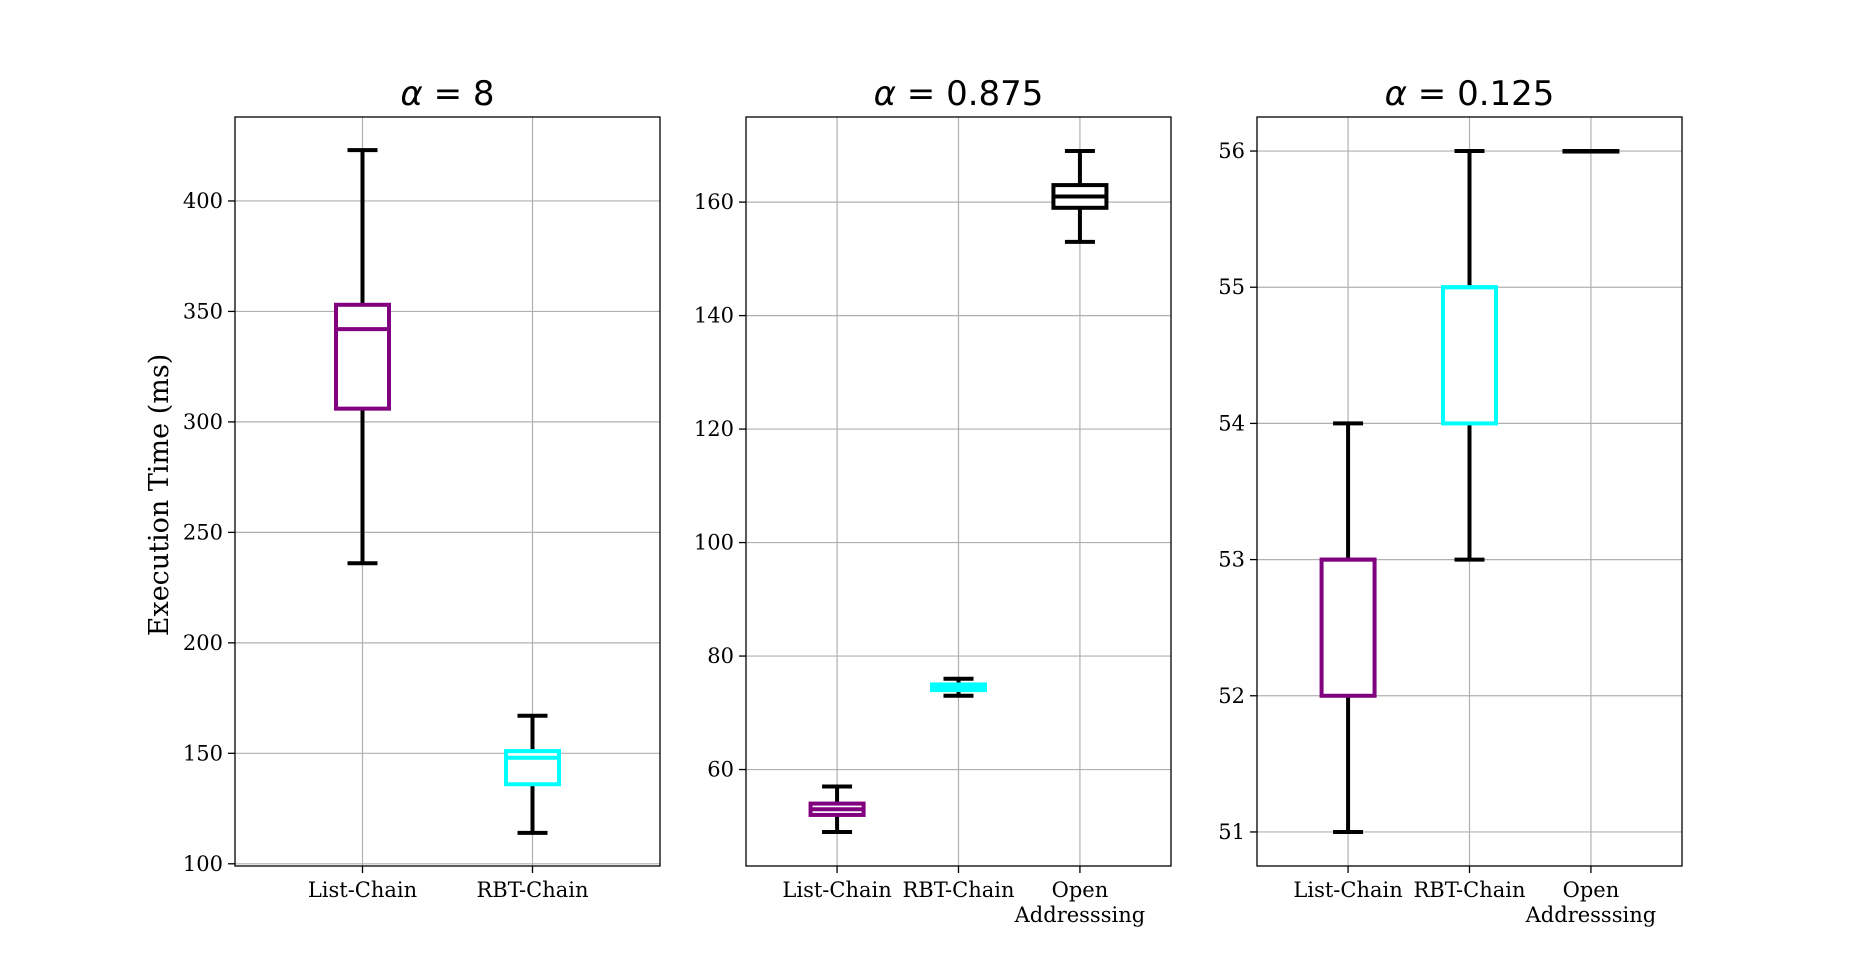 The height and width of the screenshot is (964, 1853). I want to click on y-tick-label: 250, so click(203, 532).